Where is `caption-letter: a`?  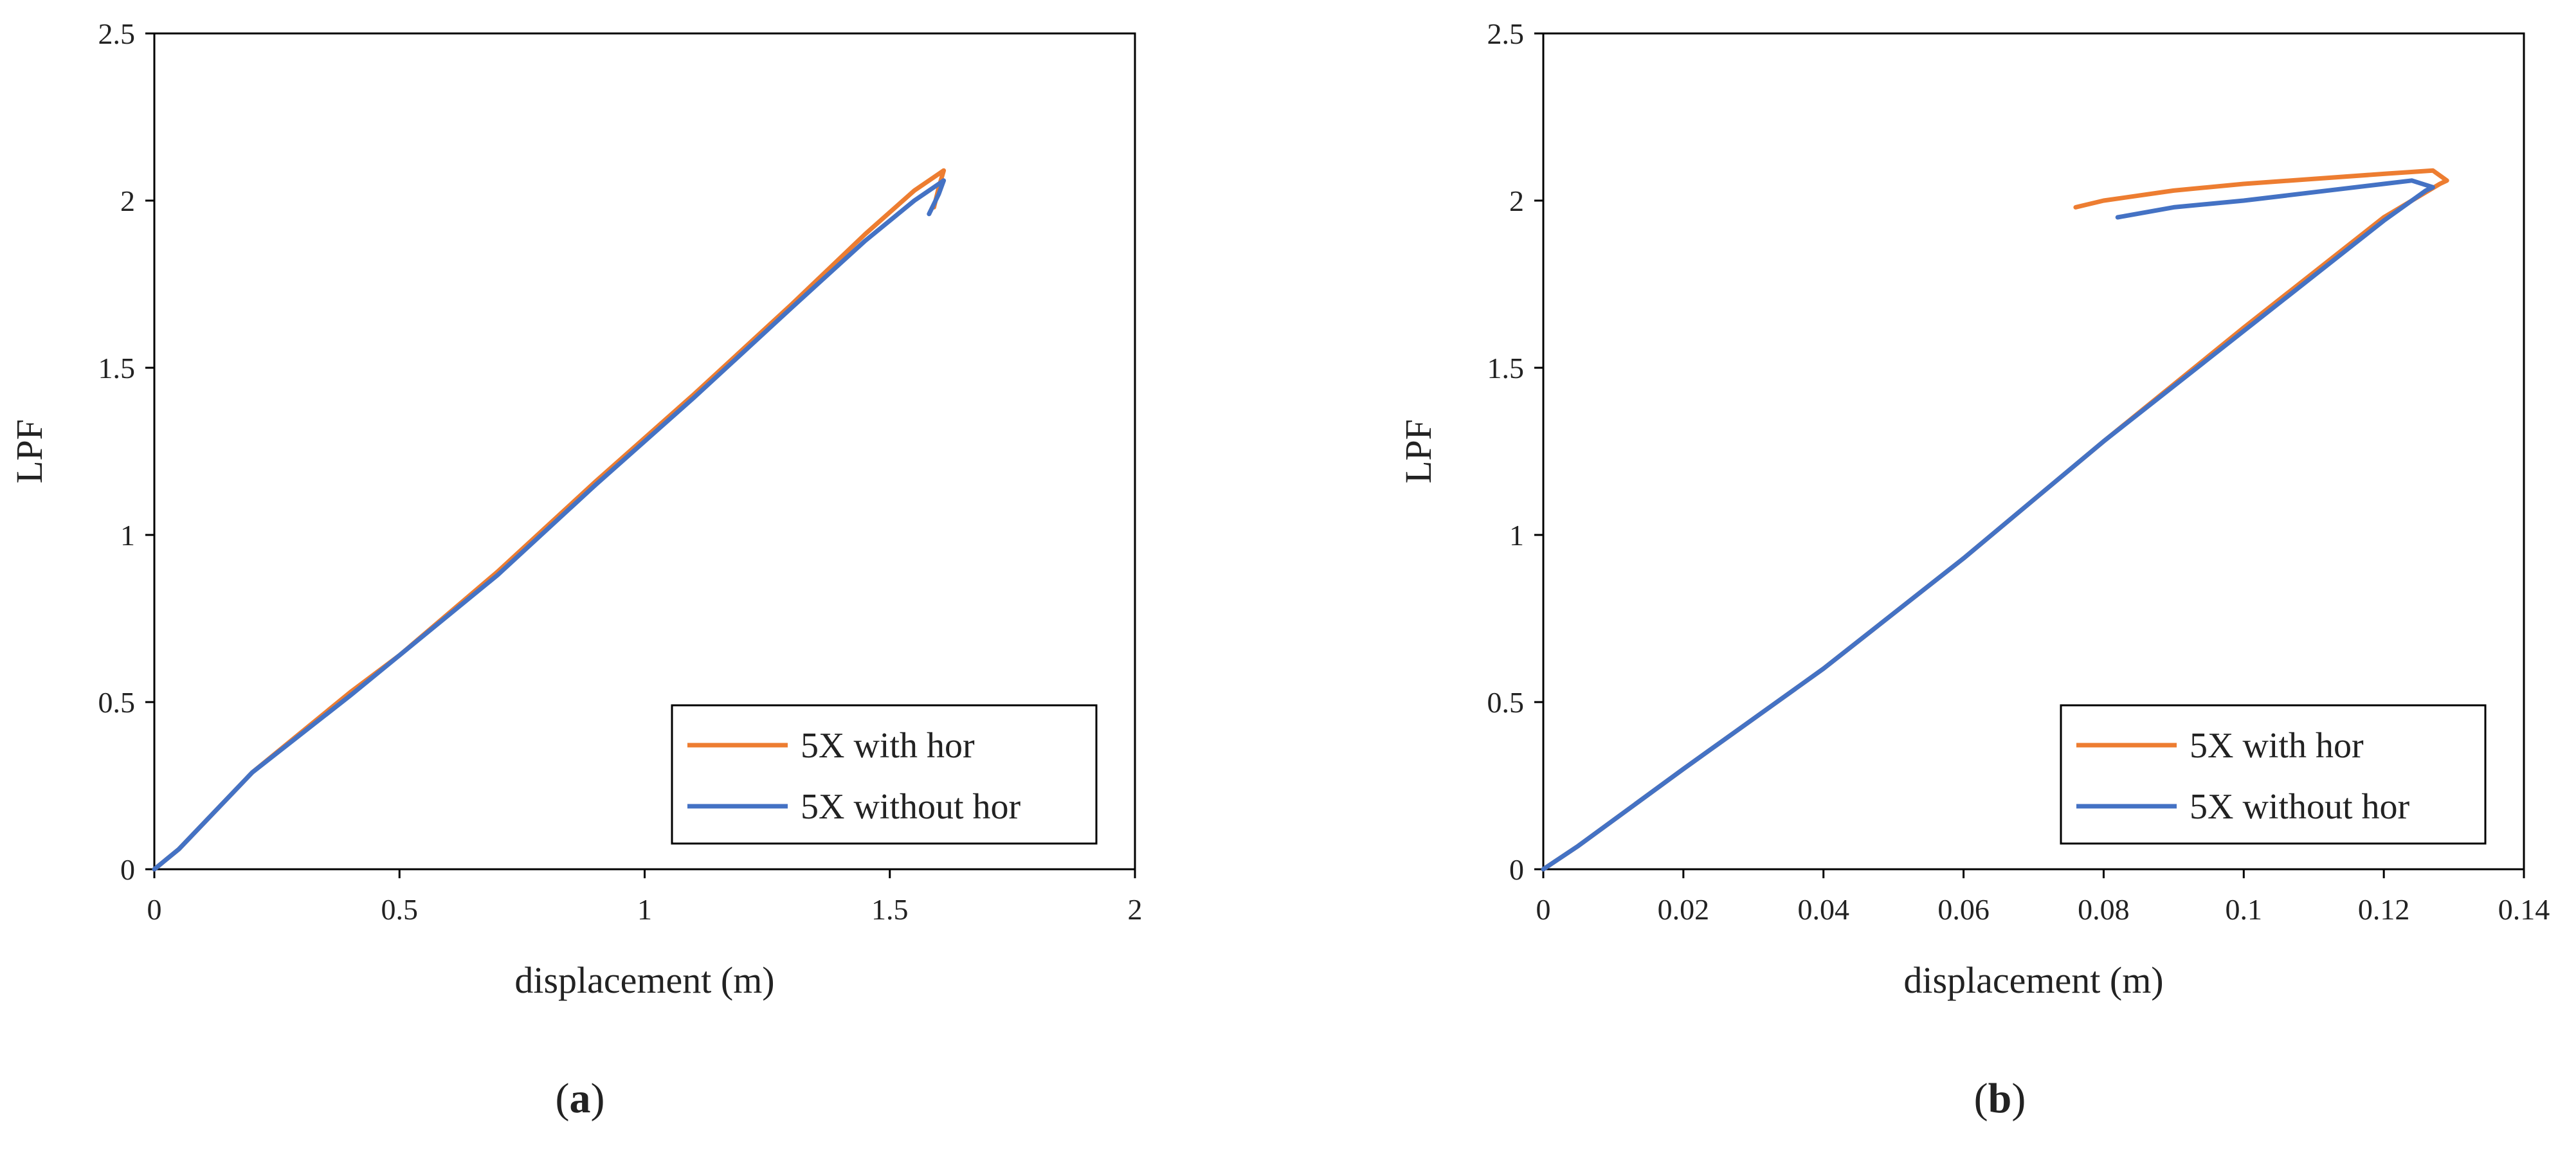
caption-letter: a is located at coordinates (580, 1098).